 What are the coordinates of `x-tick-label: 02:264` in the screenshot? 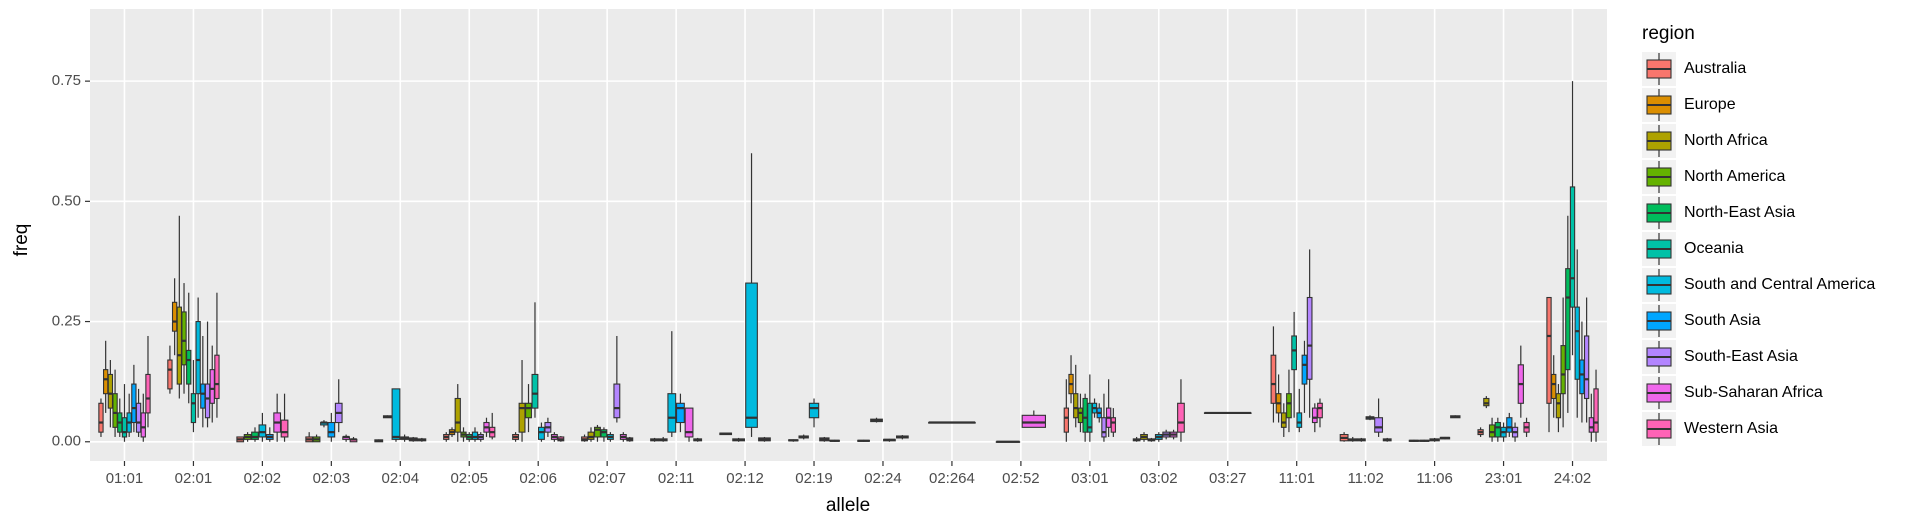 It's located at (952, 478).